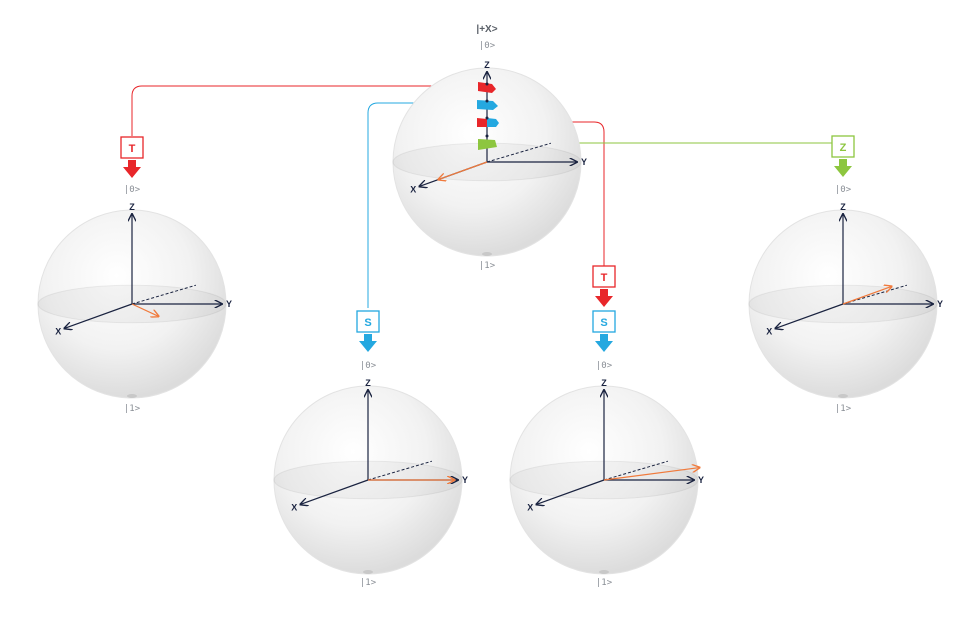 This screenshot has width=974, height=623. I want to click on t-rotation-icon, so click(487, 87).